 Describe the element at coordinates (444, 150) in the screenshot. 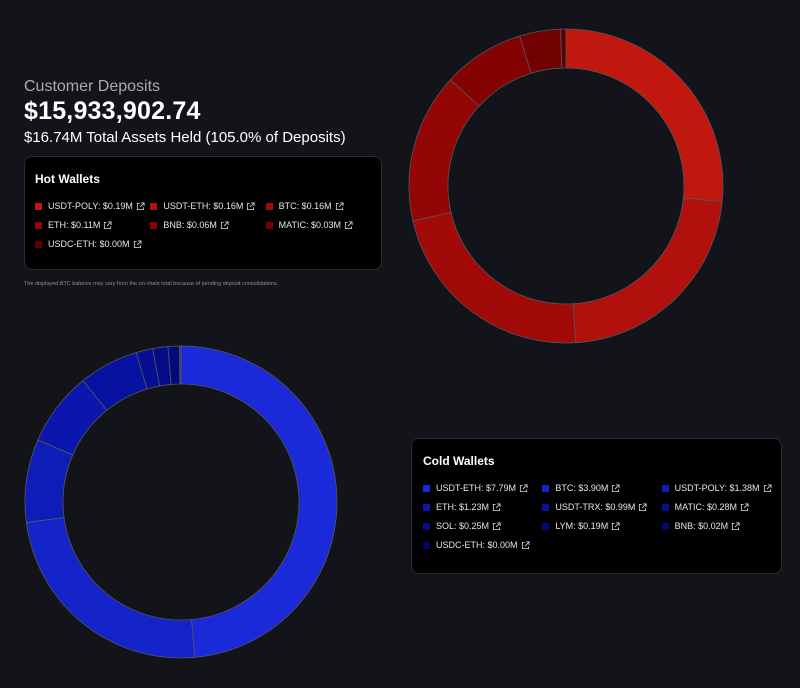

I see `donut-segment-eth` at that location.